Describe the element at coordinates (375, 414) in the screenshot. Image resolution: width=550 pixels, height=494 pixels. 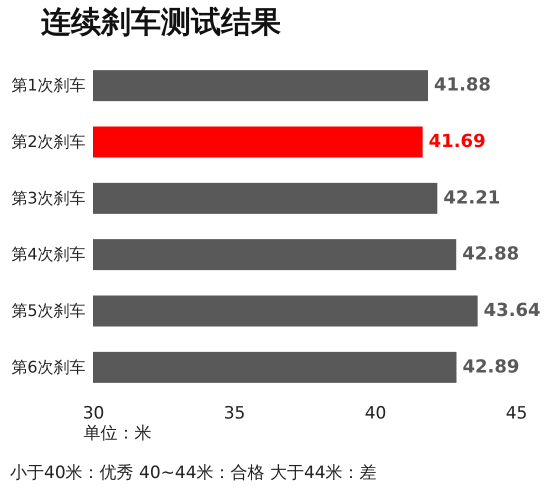
I see `x-tick-label: 40` at that location.